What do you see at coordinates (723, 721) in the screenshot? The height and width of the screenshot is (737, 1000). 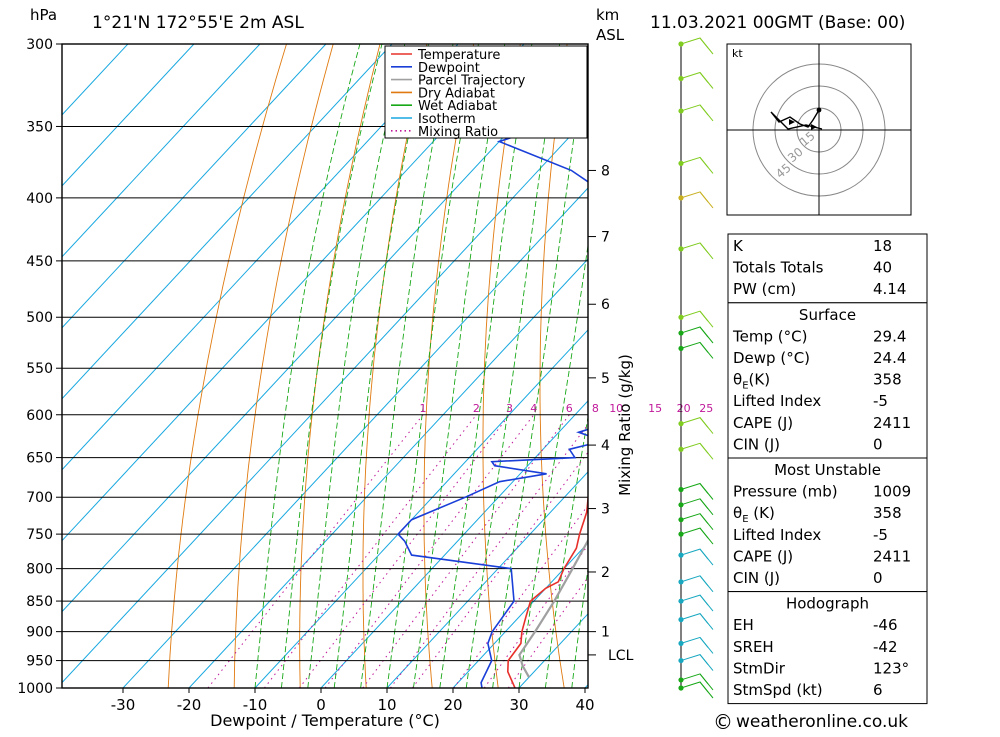 I see `copyright-symbol: ©` at bounding box center [723, 721].